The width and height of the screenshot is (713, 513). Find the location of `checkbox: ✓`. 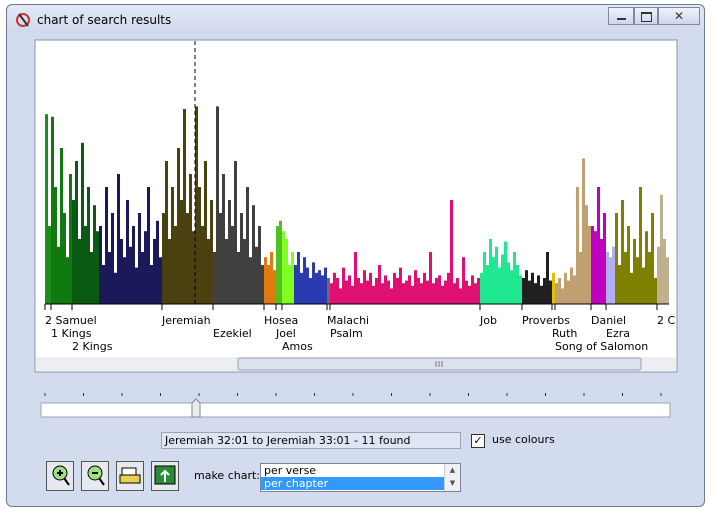

checkbox: ✓ is located at coordinates (478, 441).